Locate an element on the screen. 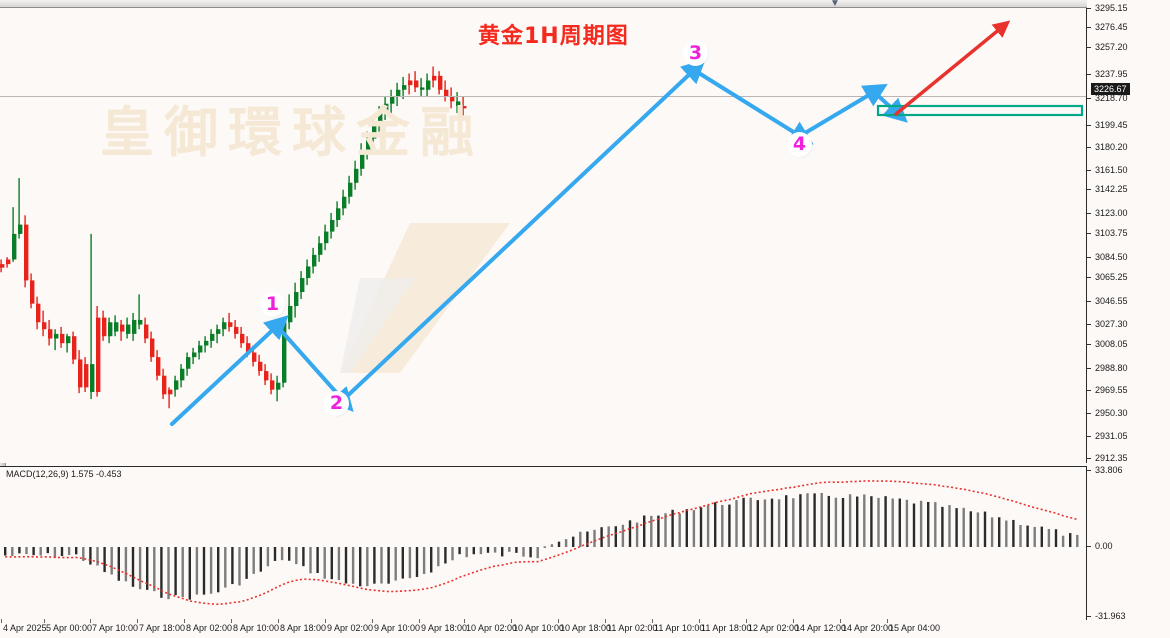 The image size is (1170, 638). price-axis-label: 3218.70 is located at coordinates (1111, 98).